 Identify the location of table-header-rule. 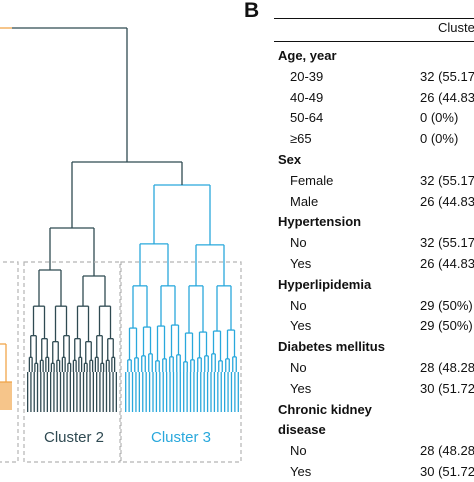
(374, 41).